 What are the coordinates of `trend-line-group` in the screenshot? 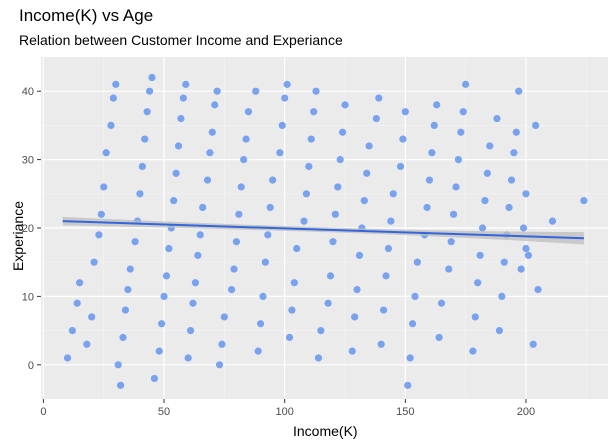 It's located at (323, 230).